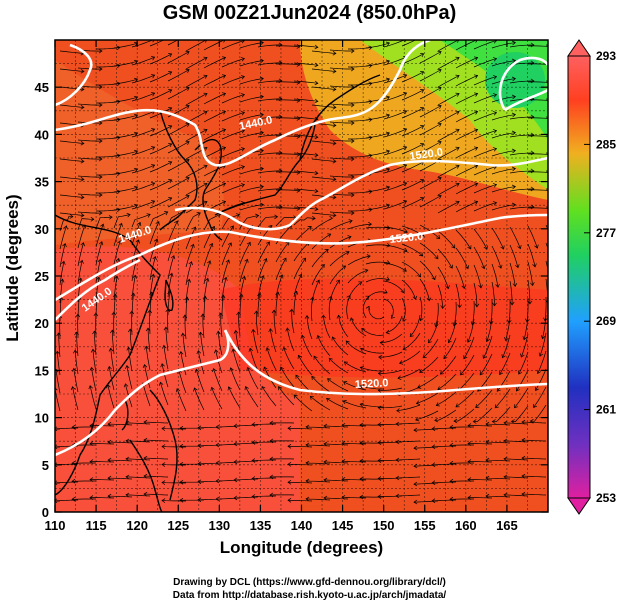  What do you see at coordinates (42, 229) in the screenshot?
I see `y-tick-label: 30` at bounding box center [42, 229].